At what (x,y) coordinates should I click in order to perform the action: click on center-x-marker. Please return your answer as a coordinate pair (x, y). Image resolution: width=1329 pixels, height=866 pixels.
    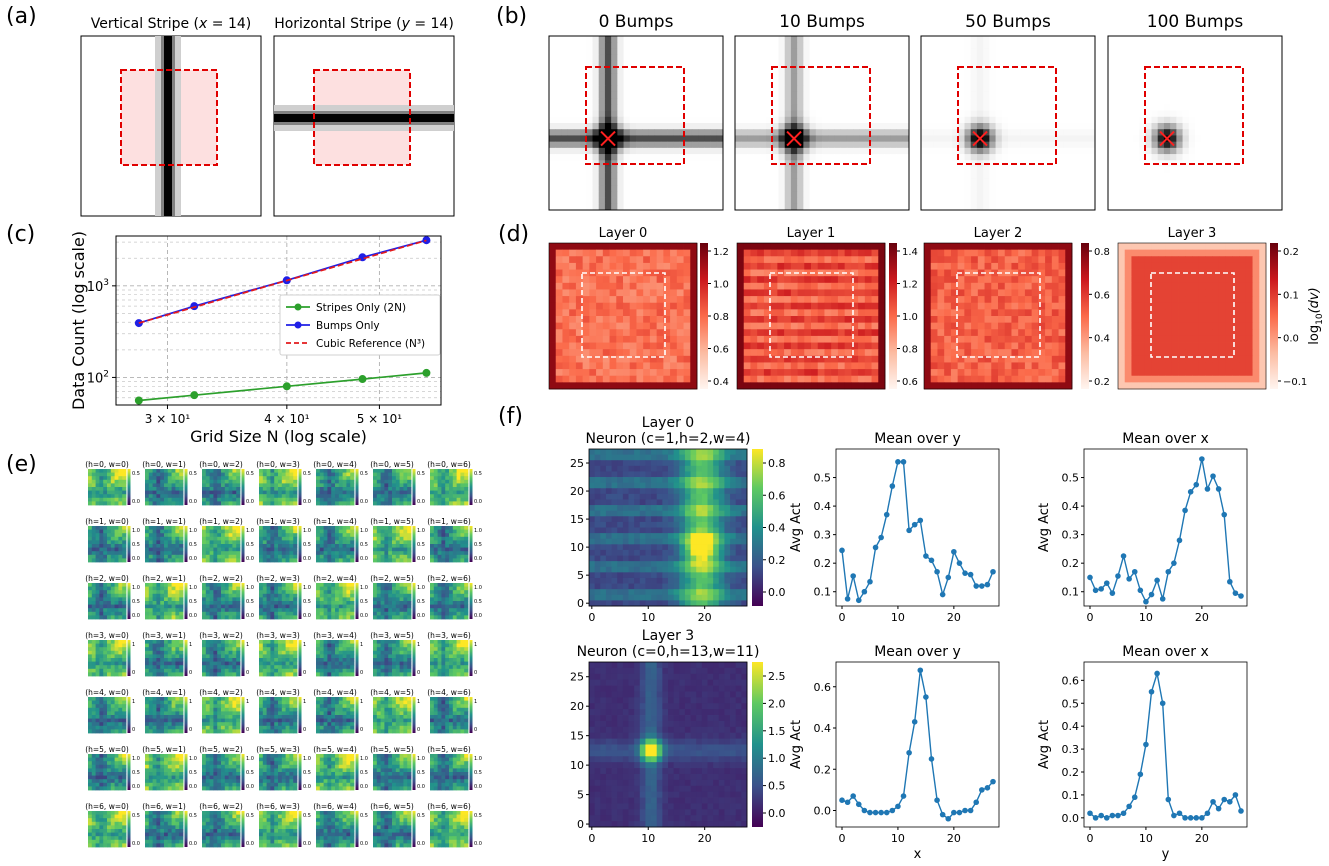
    Looking at the image, I should click on (980, 138).